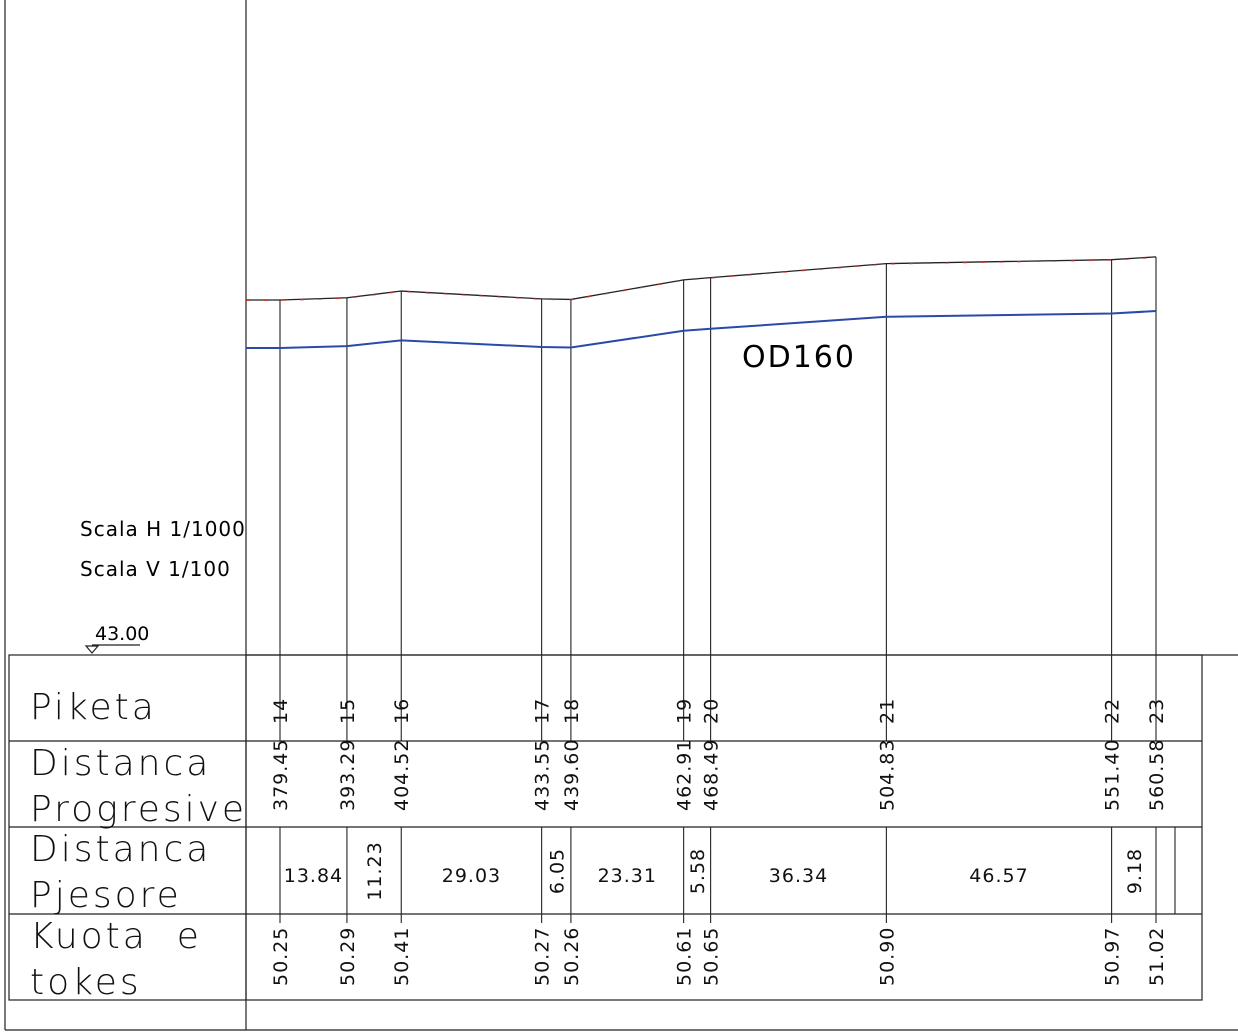 This screenshot has width=1238, height=1034. What do you see at coordinates (1113, 711) in the screenshot?
I see `piketa-value: 22` at bounding box center [1113, 711].